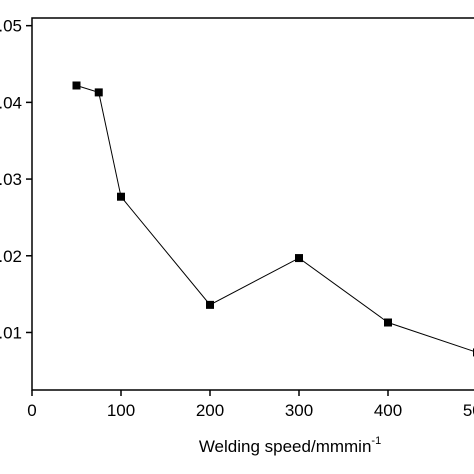 This screenshot has height=474, width=474. I want to click on y-tick-label: 0.03, so click(11, 179).